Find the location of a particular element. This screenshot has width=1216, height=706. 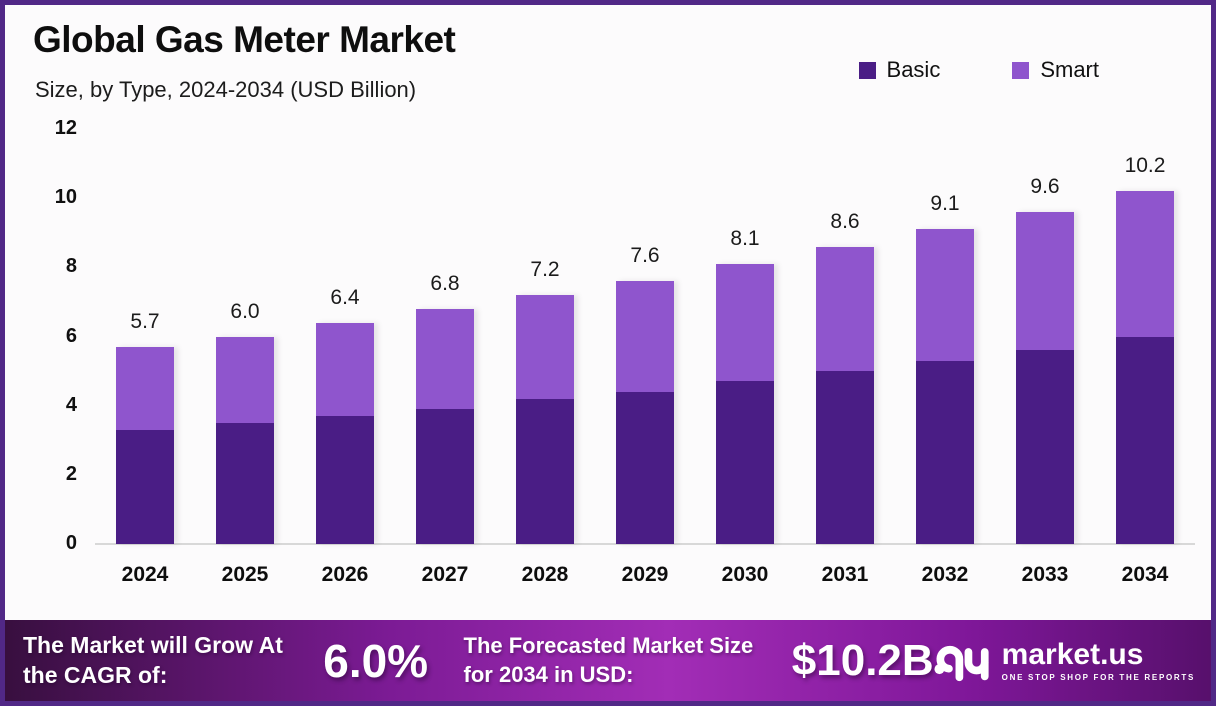

bar-2032 is located at coordinates (945, 386).